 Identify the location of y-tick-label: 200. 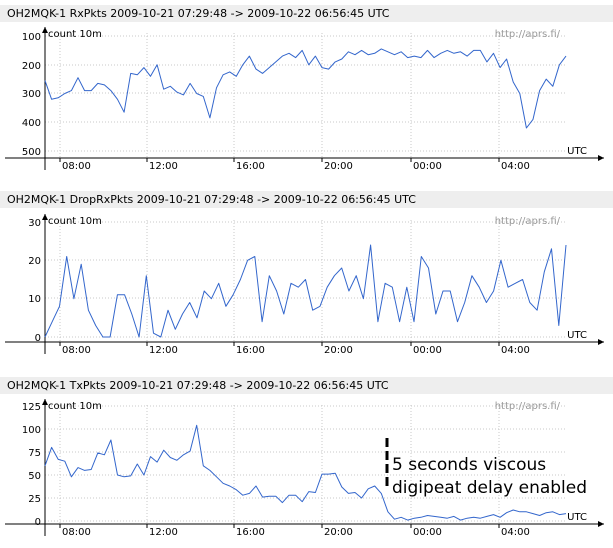
(31, 66).